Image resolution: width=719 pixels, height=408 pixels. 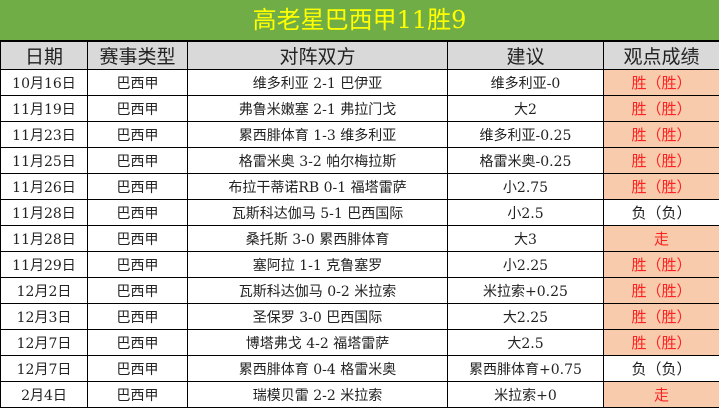 I want to click on tip-cell: 大3, so click(x=526, y=239).